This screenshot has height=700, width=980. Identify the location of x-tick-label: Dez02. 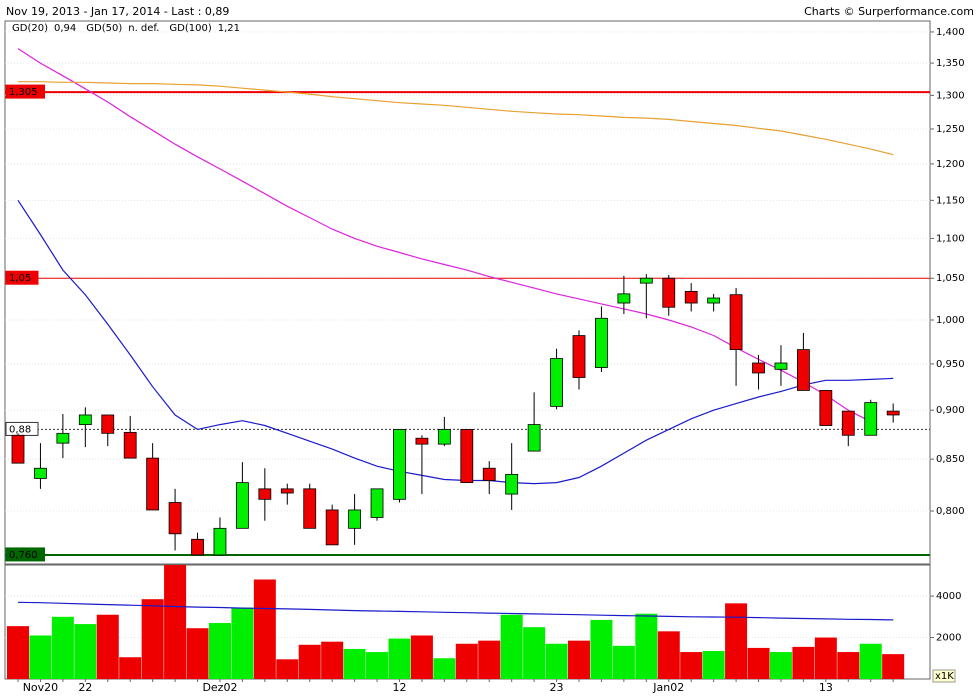
(219, 687).